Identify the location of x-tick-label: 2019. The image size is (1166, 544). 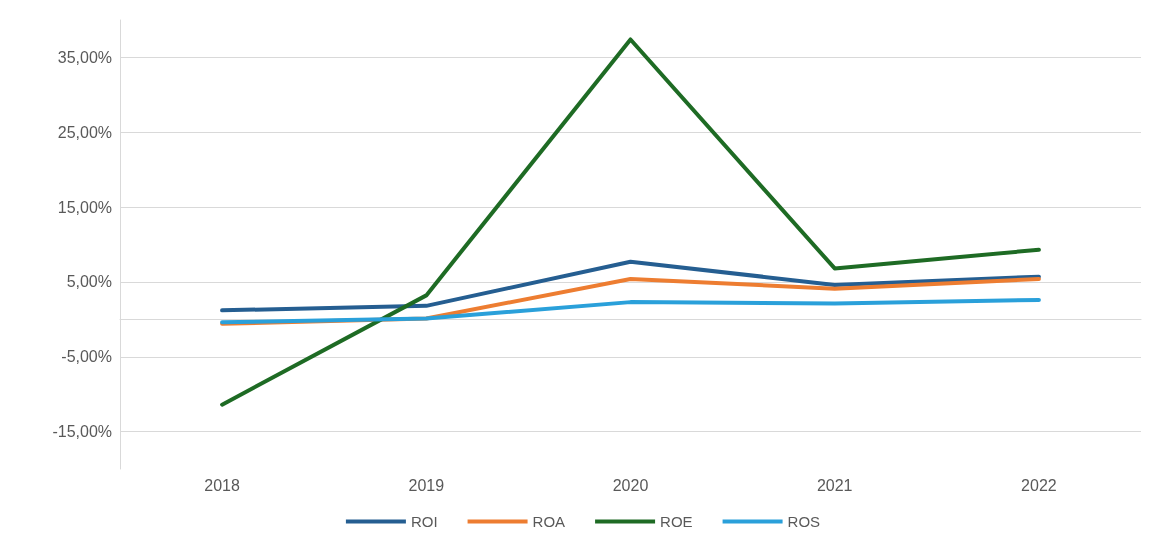
(426, 485).